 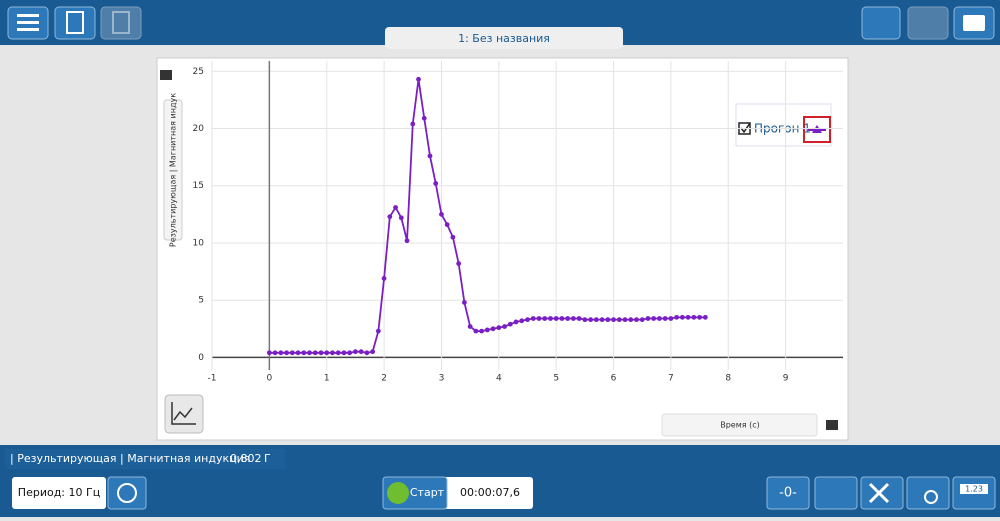 I want to click on period: Период: 10 Гц, so click(x=59, y=492).